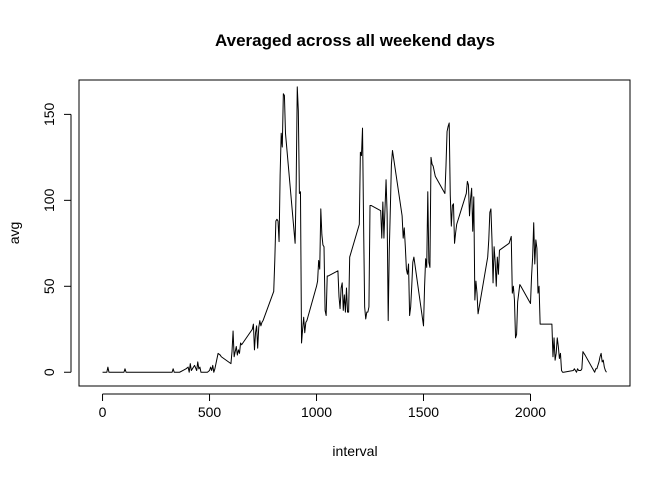 This screenshot has width=672, height=480. I want to click on x-tick-label: 0, so click(103, 412).